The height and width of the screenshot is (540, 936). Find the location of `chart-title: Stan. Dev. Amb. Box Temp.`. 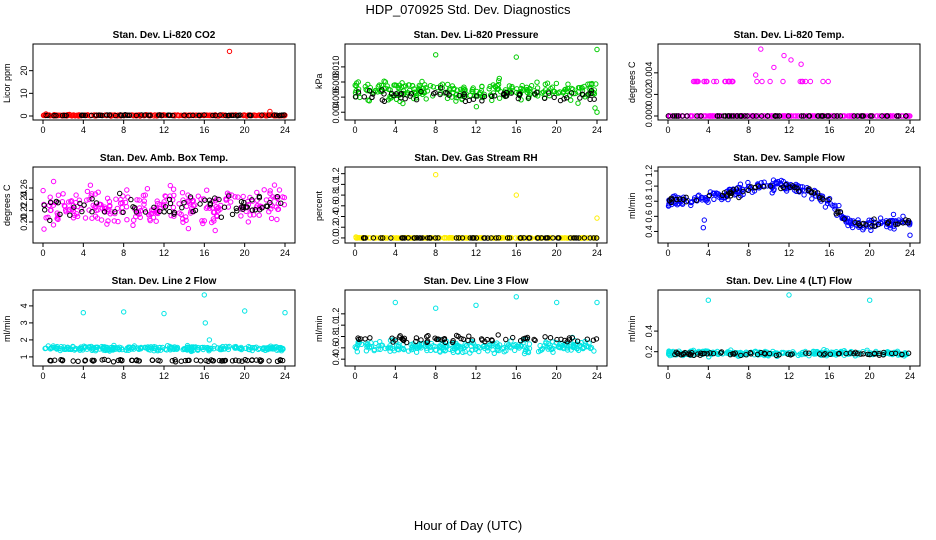

chart-title: Stan. Dev. Amb. Box Temp. is located at coordinates (164, 158).